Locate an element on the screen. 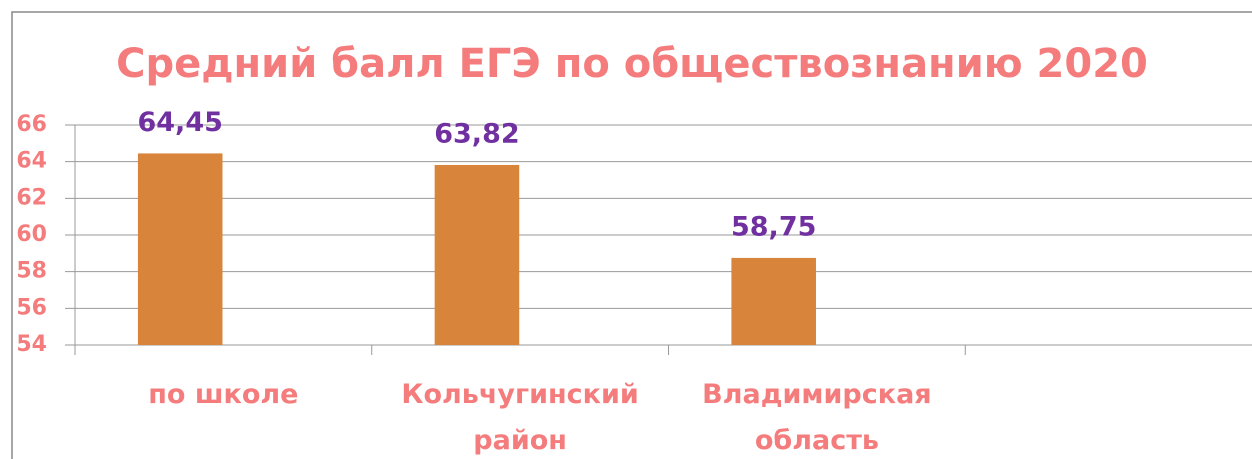  x-tick-label: по школе is located at coordinates (223, 394).